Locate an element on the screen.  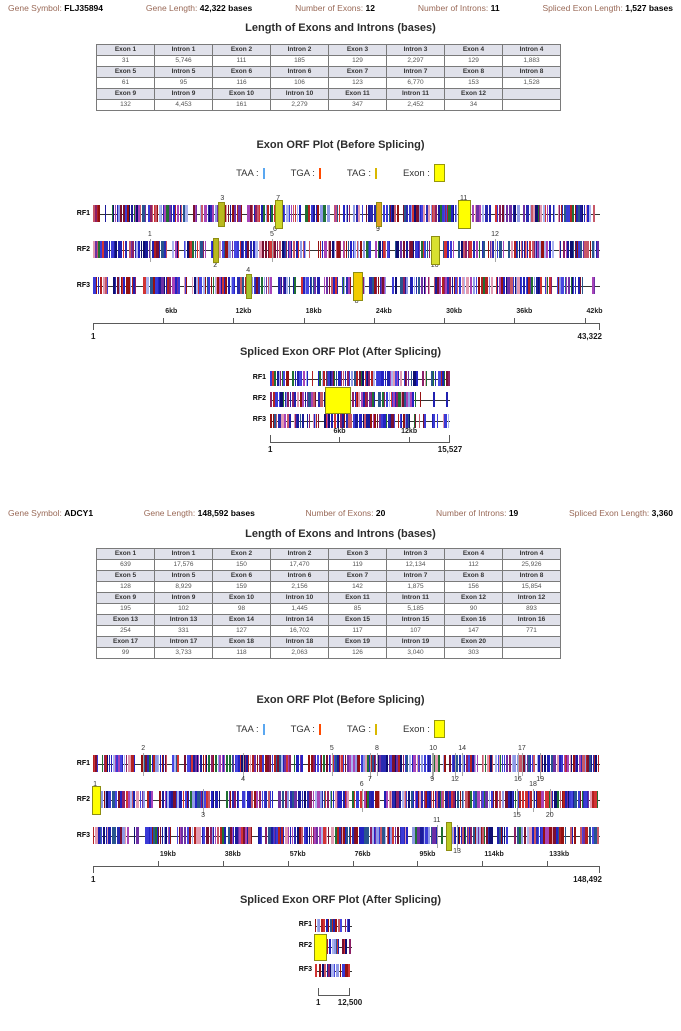
gene1-spliced-axis: 6kb 12kb 1 15,527 is located at coordinates (365, 443).